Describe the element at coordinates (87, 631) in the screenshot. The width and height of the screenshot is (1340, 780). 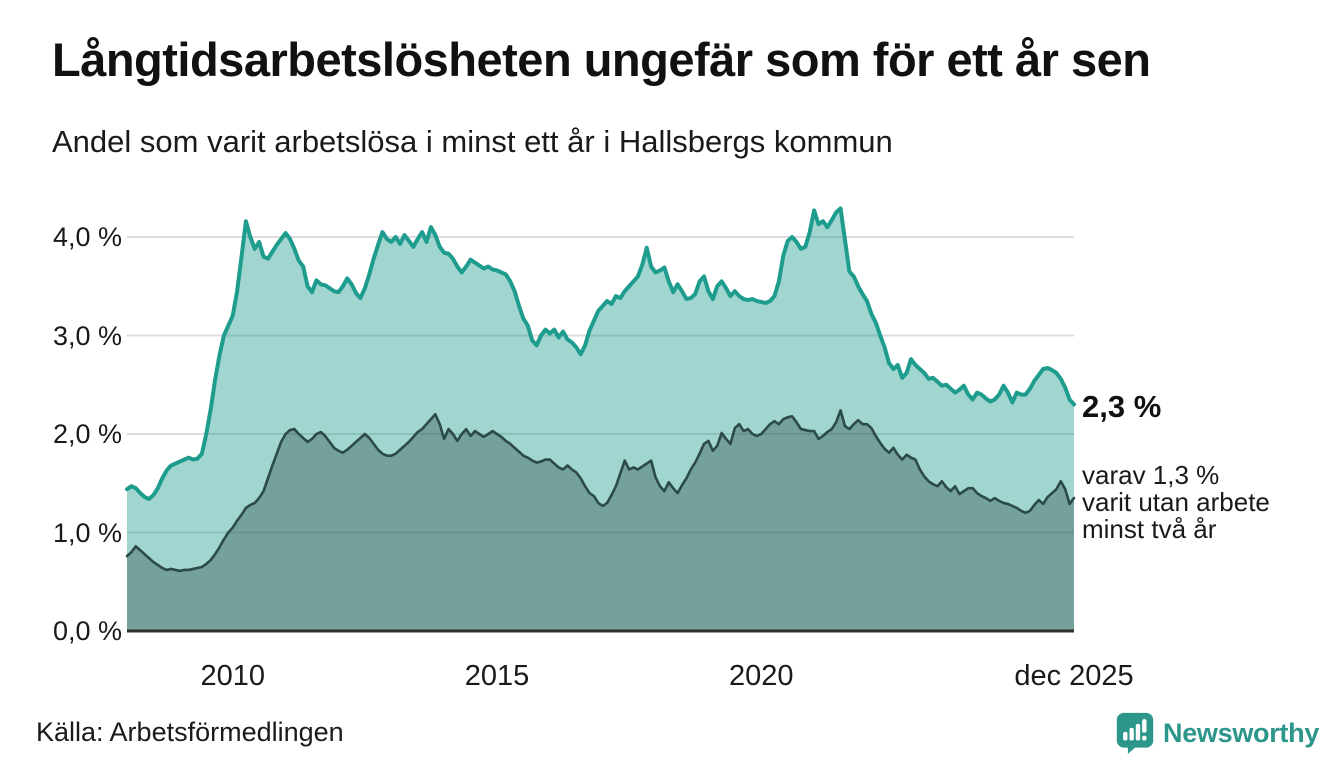
I see `y-tick-label: 0,0 %` at that location.